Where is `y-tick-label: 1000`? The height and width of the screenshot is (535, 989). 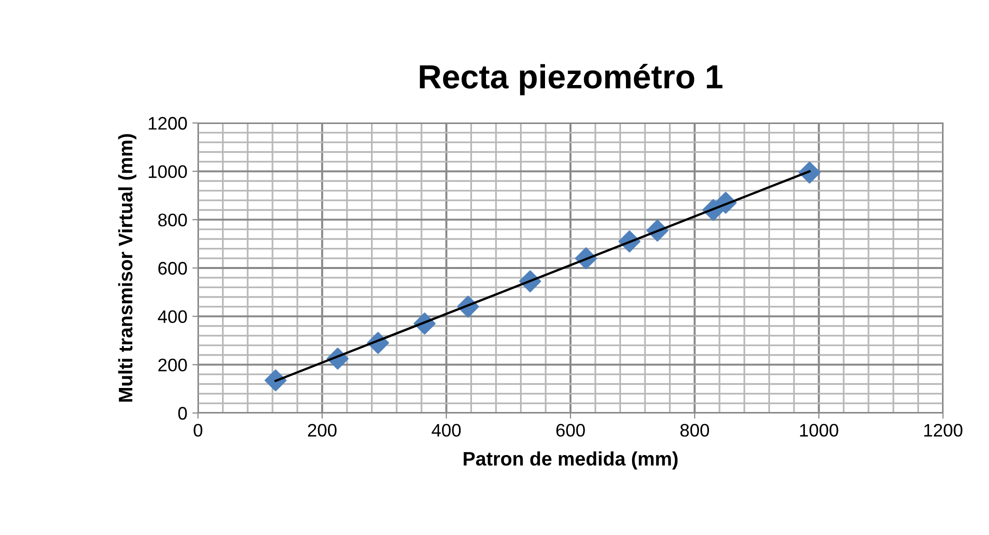 y-tick-label: 1000 is located at coordinates (167, 171).